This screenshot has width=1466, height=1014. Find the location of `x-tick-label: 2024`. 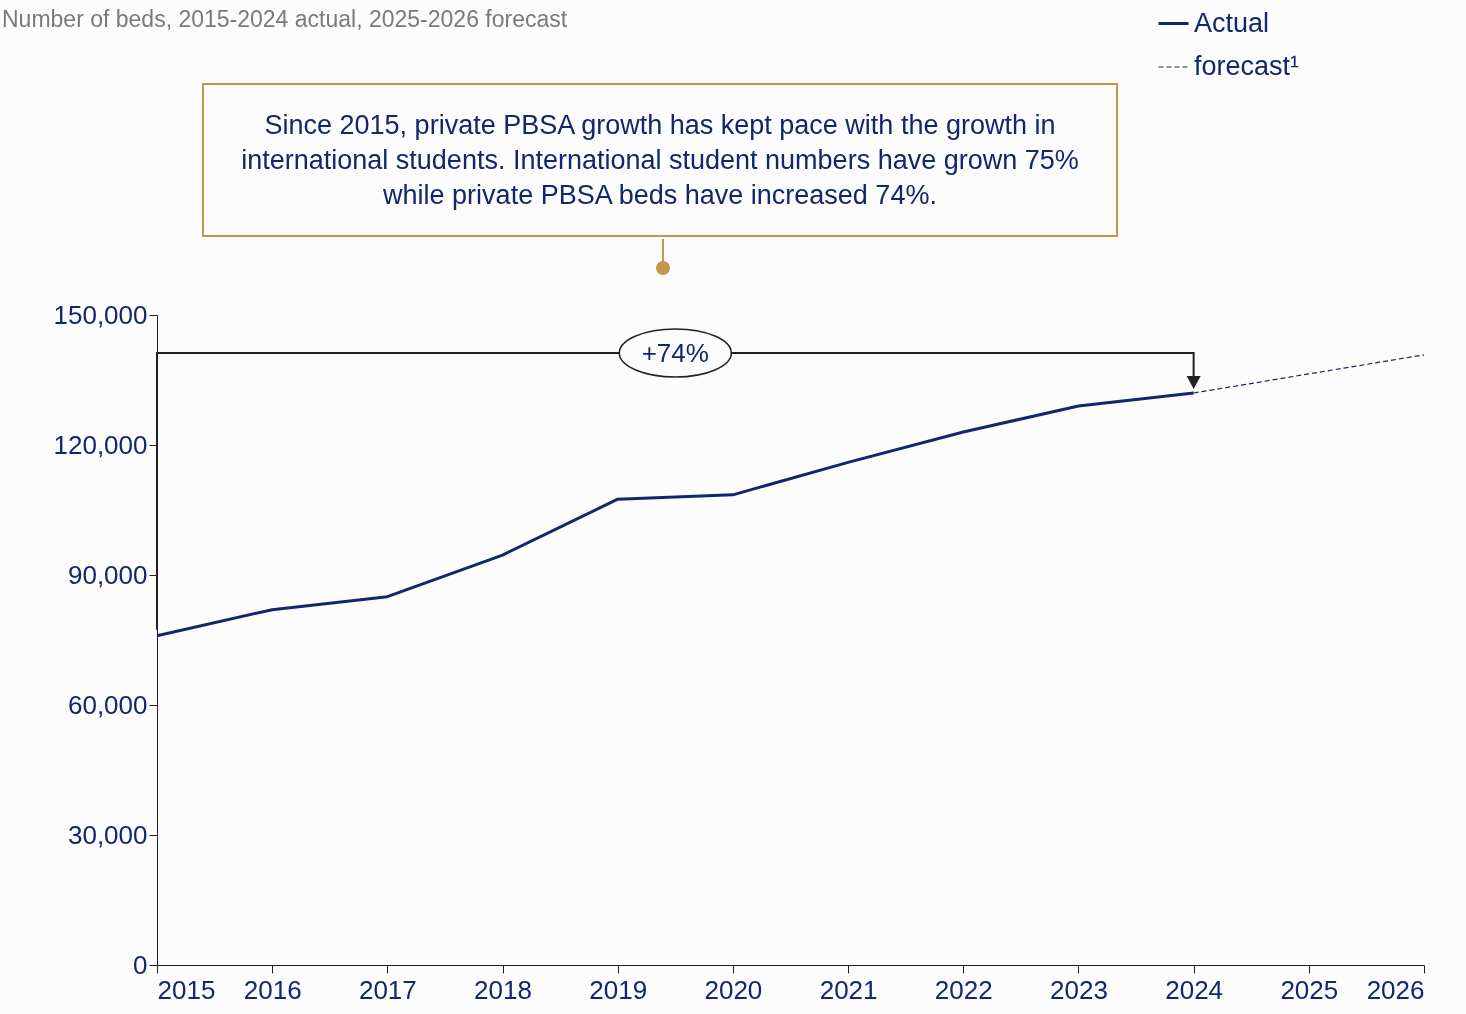

x-tick-label: 2024 is located at coordinates (1194, 989).